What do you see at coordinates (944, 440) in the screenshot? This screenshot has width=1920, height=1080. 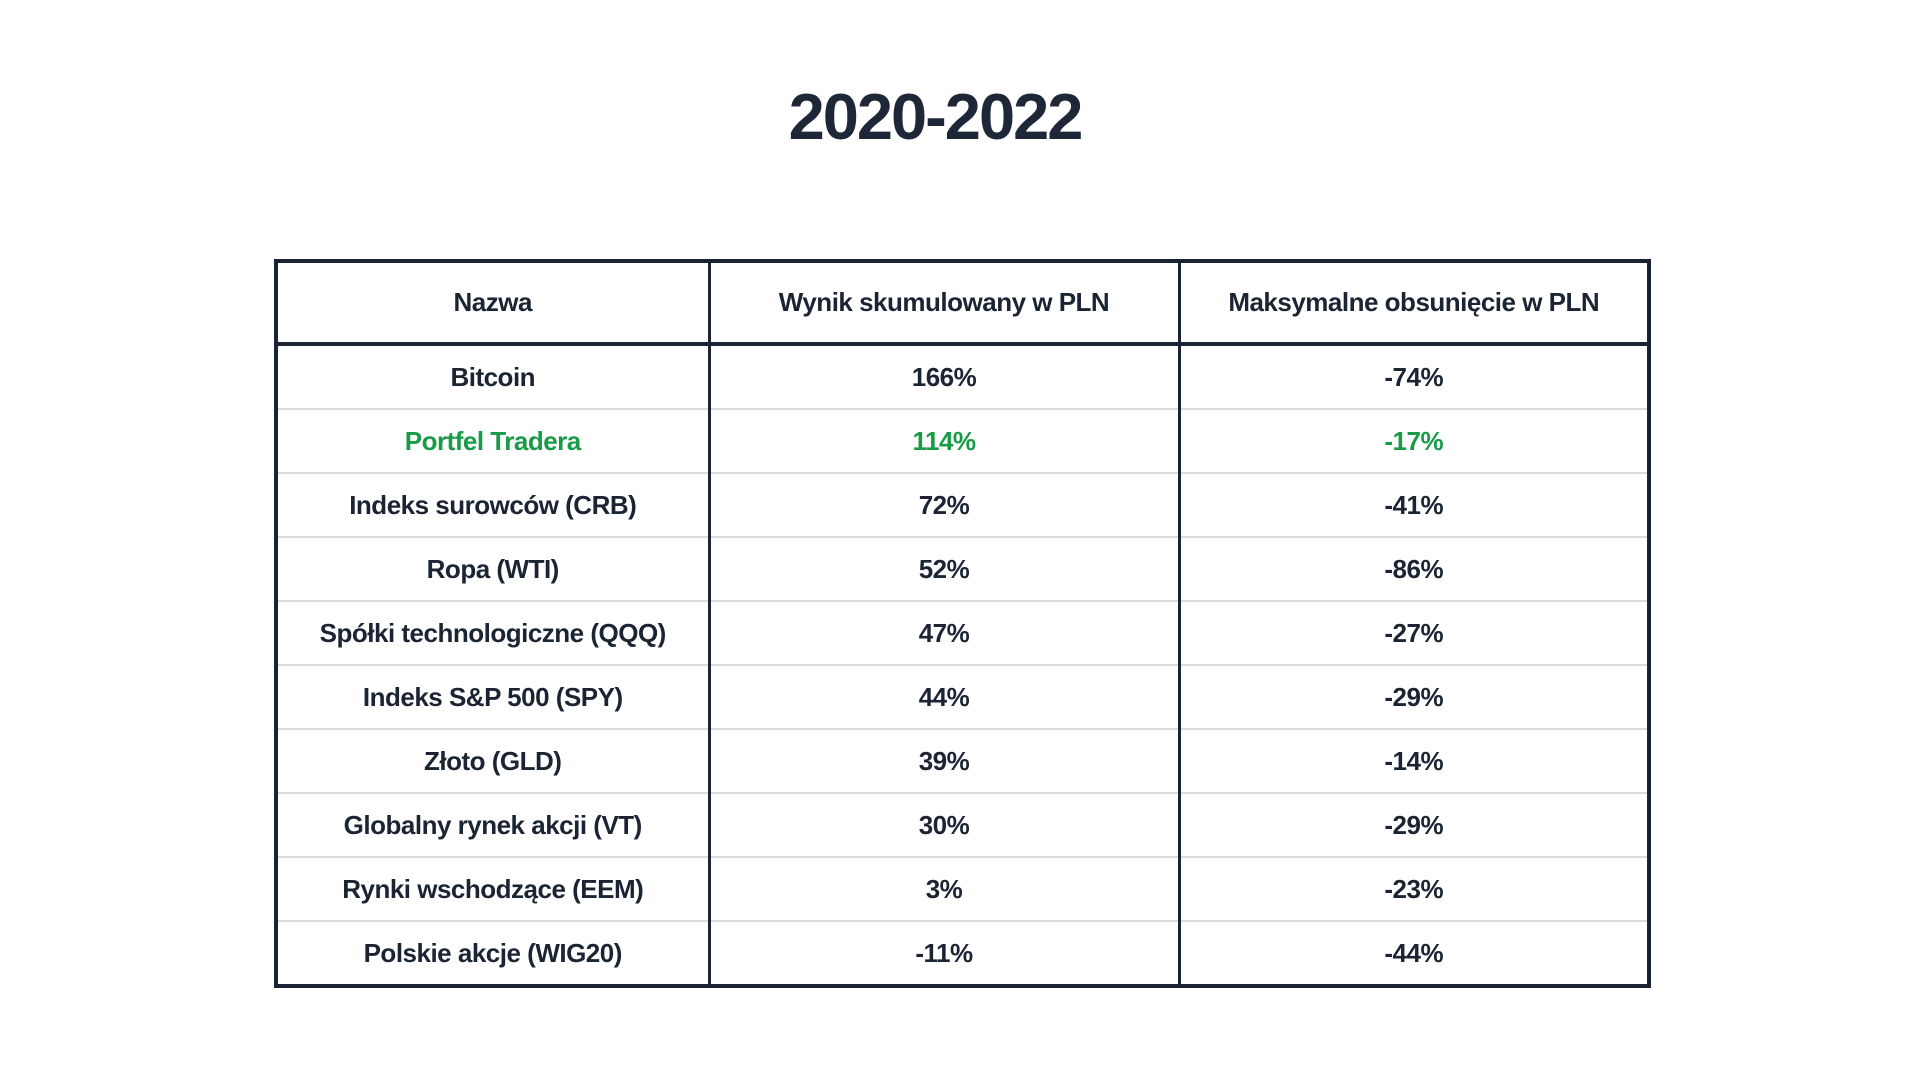 I see `cumulative-result-cell: 114%` at bounding box center [944, 440].